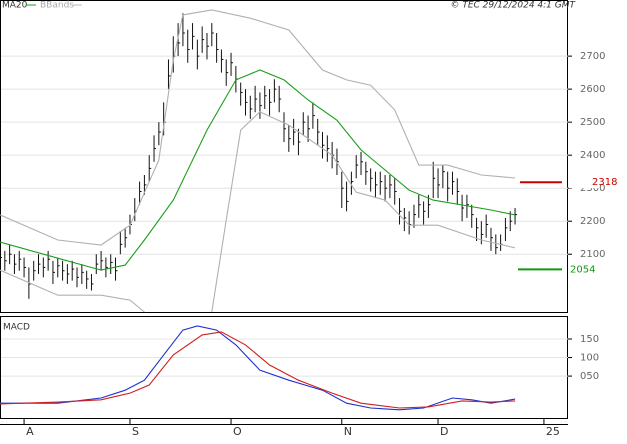  I want to click on x-tick-label: S, so click(135, 431).